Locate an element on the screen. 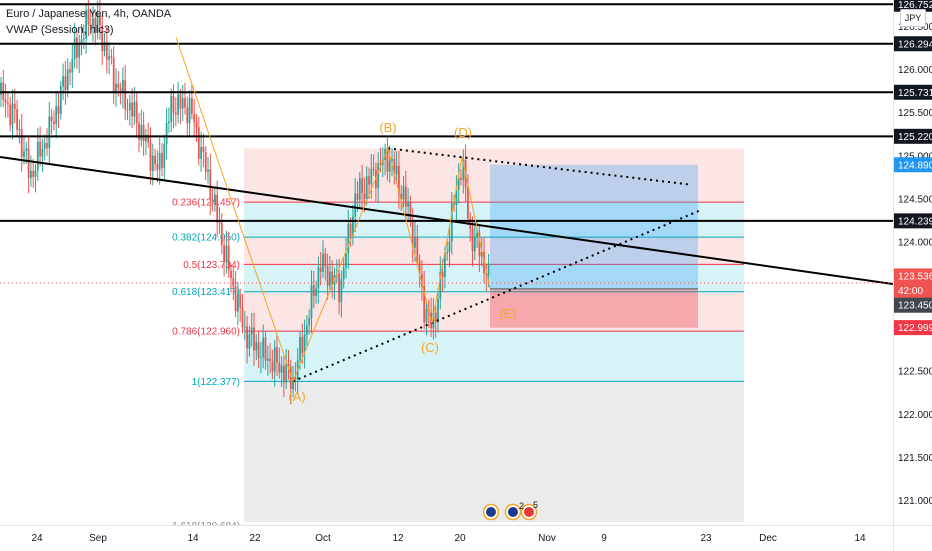 The image size is (932, 551). fib-level-label: 0.5(123.734) is located at coordinates (211, 265).